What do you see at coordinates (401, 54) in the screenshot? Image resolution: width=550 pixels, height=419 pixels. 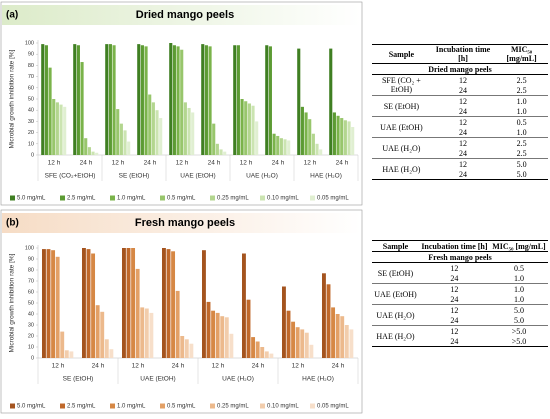 I see `header-cell: Sample` at bounding box center [401, 54].